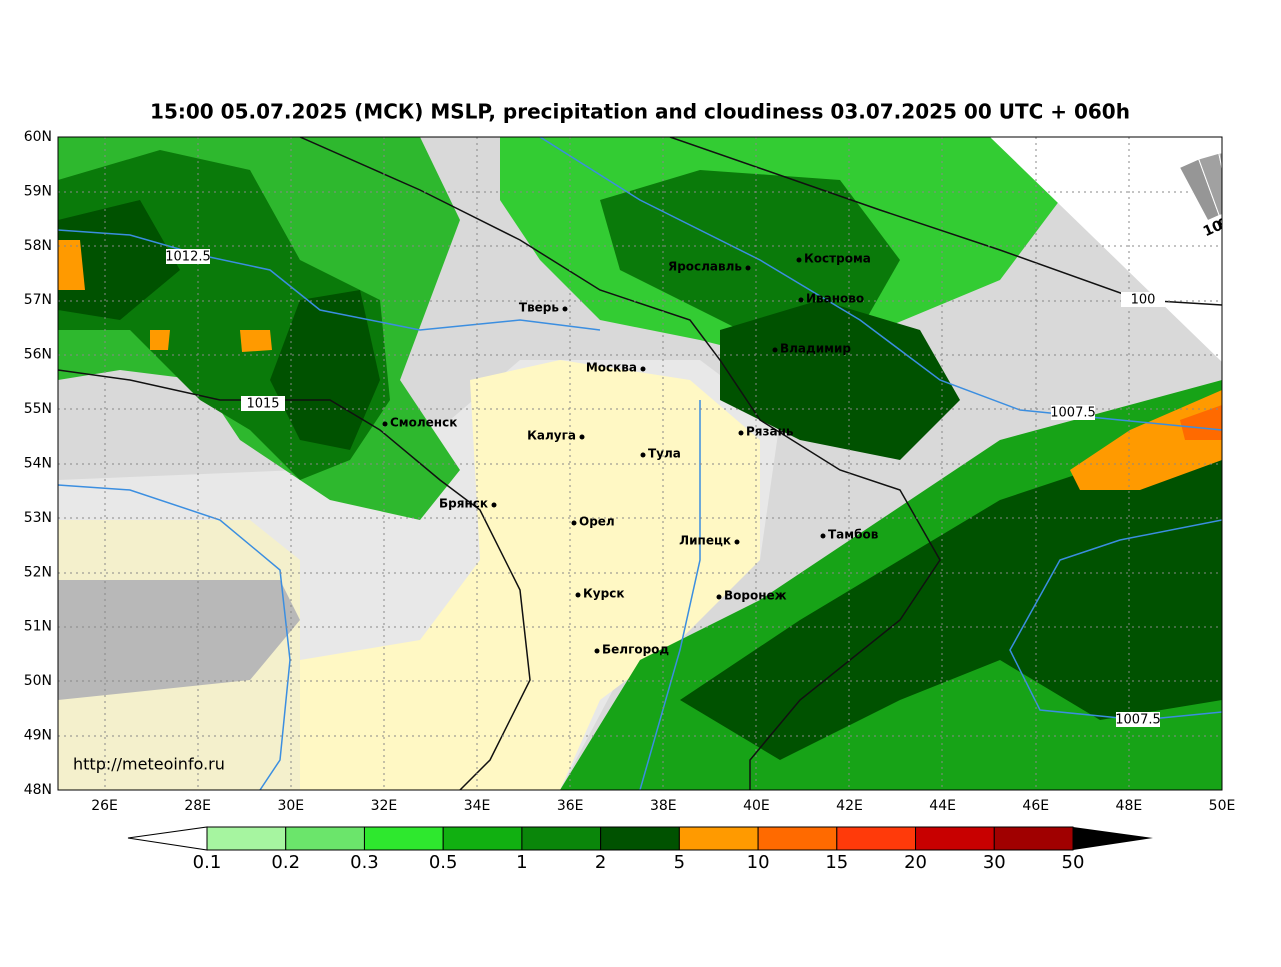 The image size is (1281, 967). Describe the element at coordinates (1261, 221) in the screenshot. I see `cloud-label: 60` at that location.